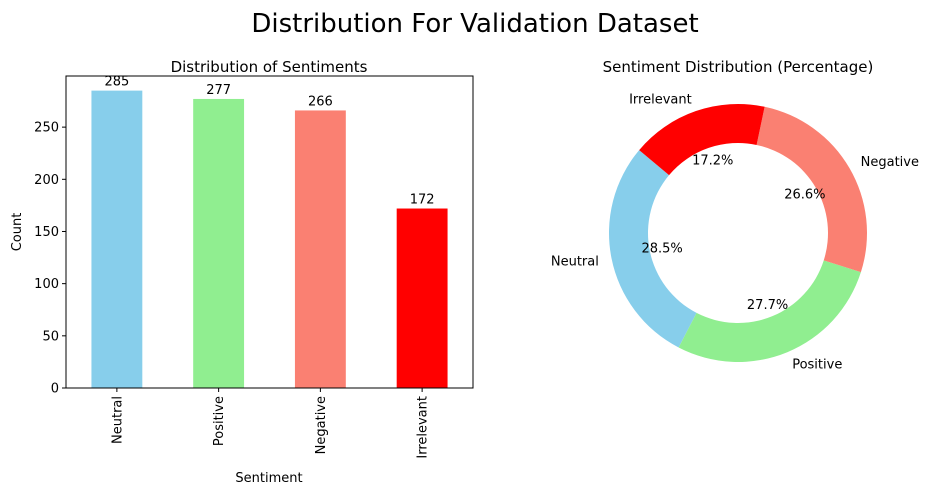 The image size is (951, 494). Describe the element at coordinates (116, 82) in the screenshot. I see `bar-value-label: 285` at that location.